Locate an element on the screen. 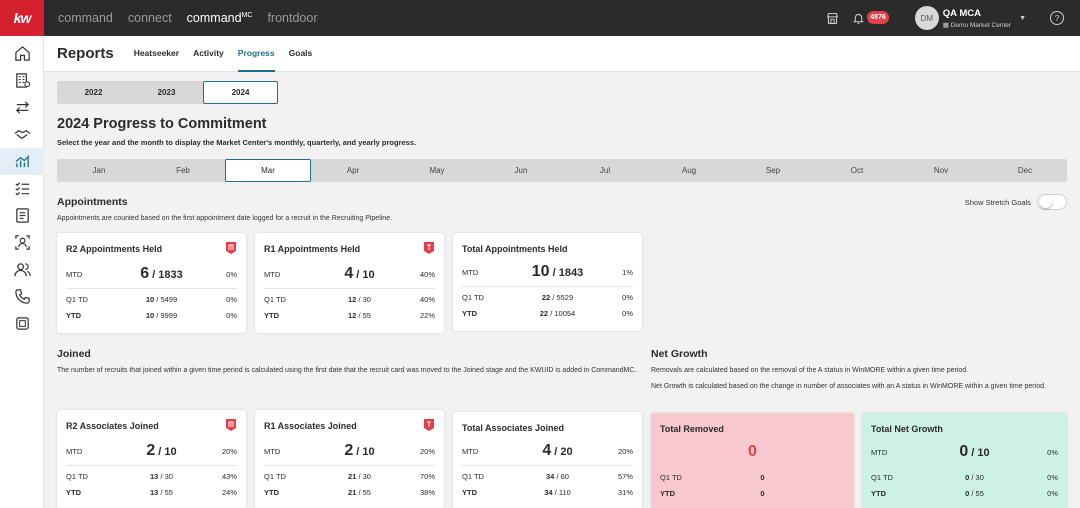  store-icon is located at coordinates (832, 18).